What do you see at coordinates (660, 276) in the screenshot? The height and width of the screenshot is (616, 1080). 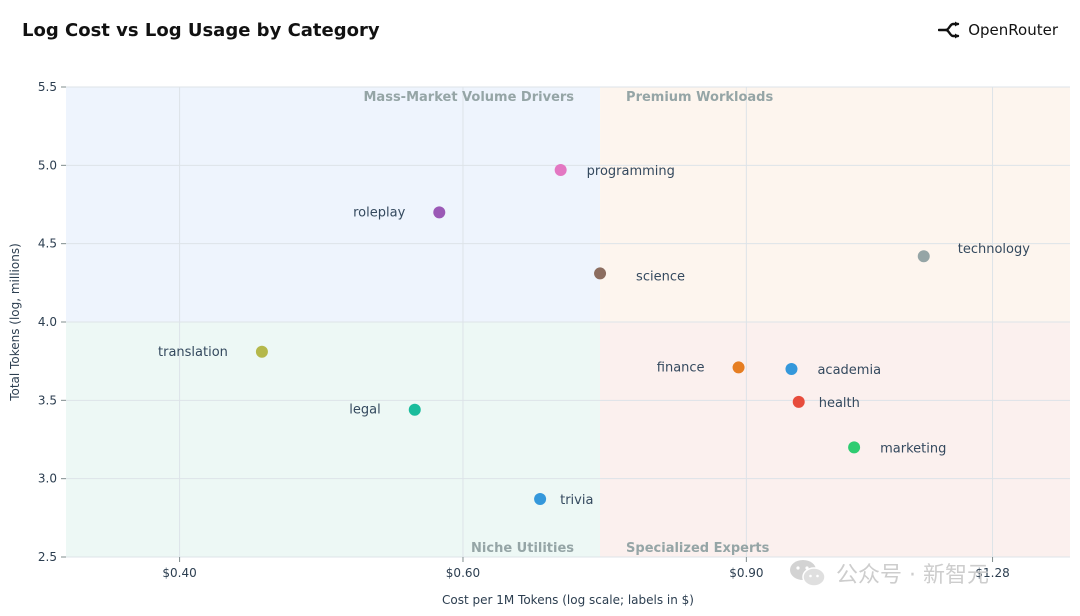 I see `point-label-science: science` at bounding box center [660, 276].